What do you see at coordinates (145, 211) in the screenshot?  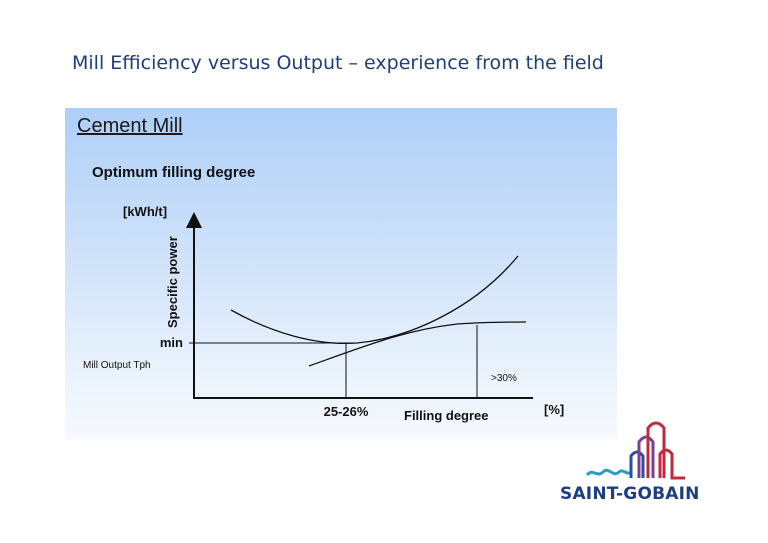 I see `y-unit-label: [kWh/t]` at bounding box center [145, 211].